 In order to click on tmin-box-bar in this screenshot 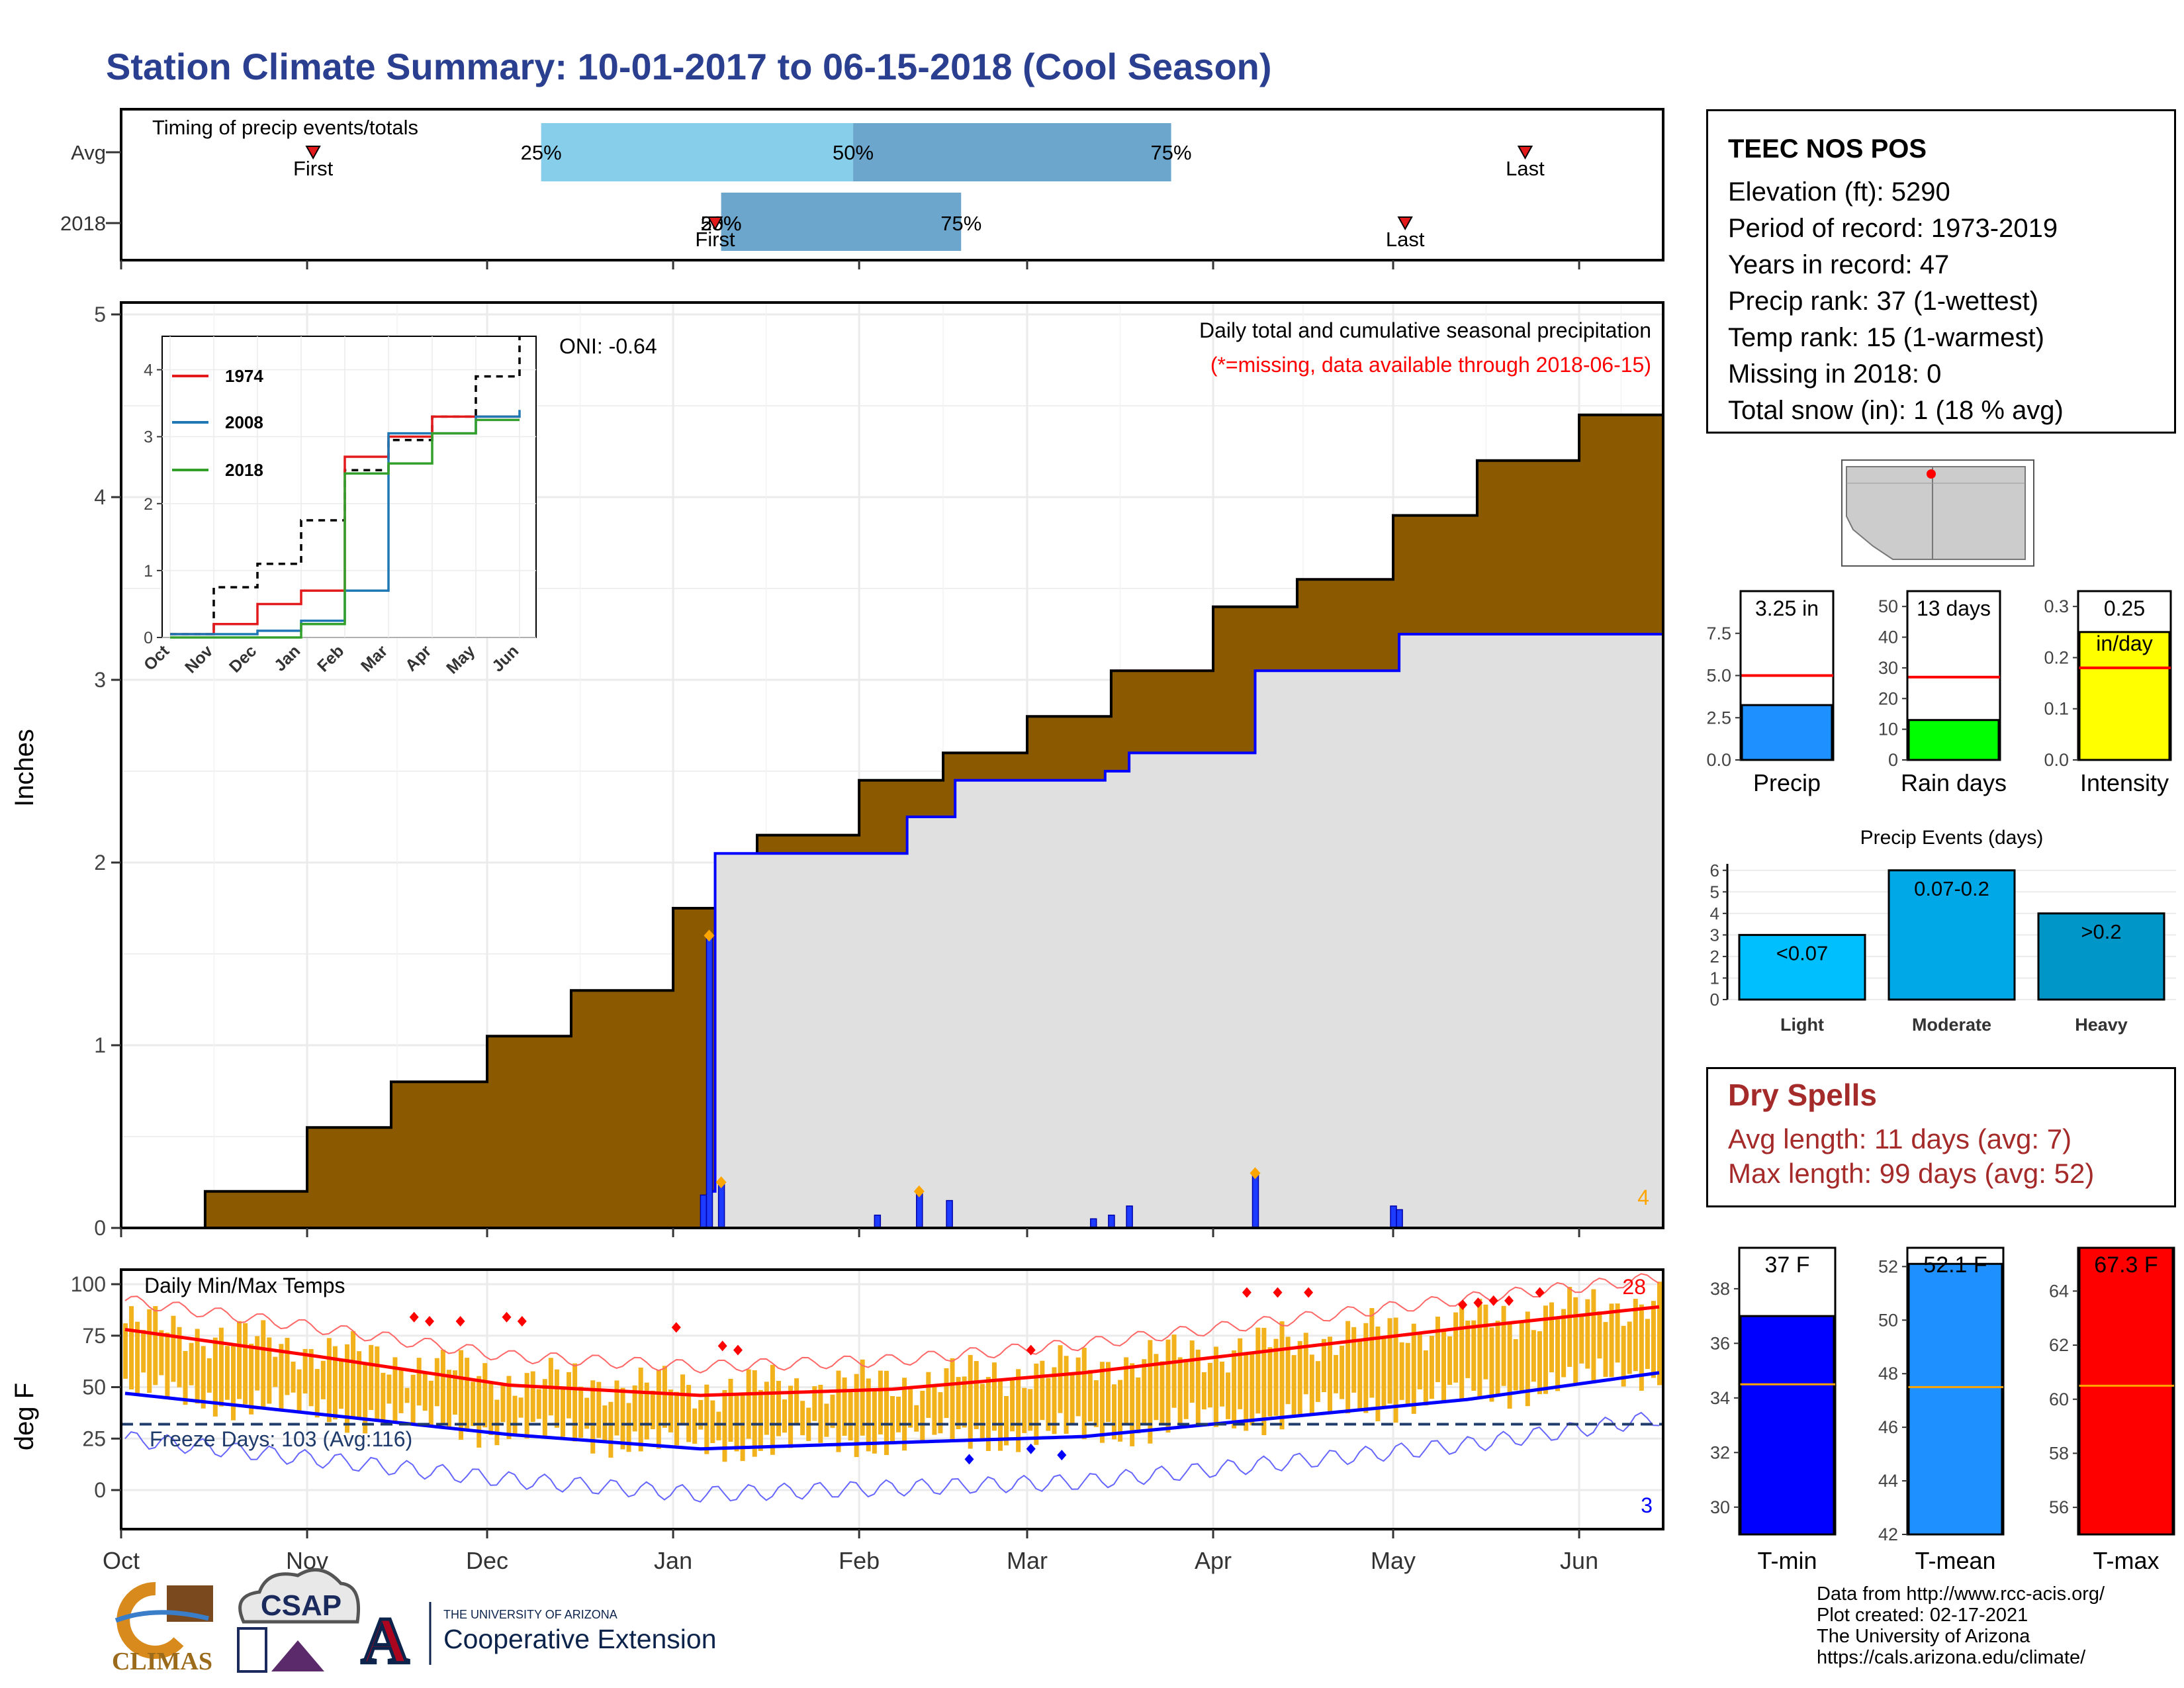, I will do `click(1787, 1425)`.